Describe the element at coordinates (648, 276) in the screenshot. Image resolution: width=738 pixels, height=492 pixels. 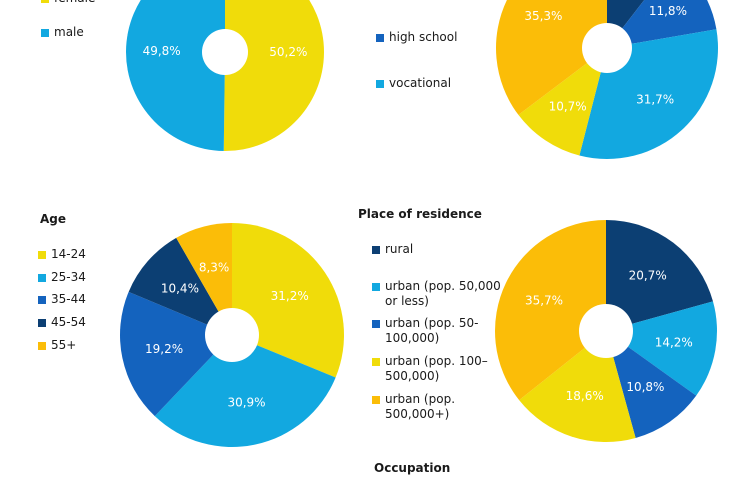
I see `residence-slice-label-0: 20,7%` at that location.